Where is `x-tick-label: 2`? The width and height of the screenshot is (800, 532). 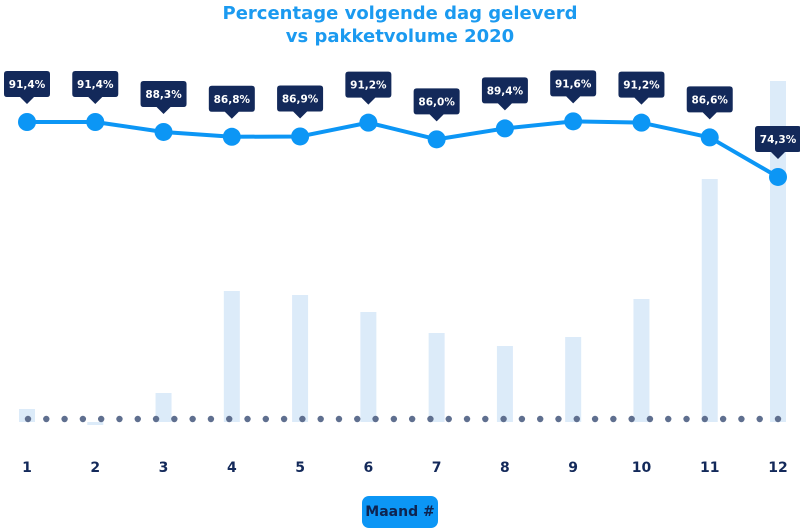
x-tick-label: 2 is located at coordinates (95, 468).